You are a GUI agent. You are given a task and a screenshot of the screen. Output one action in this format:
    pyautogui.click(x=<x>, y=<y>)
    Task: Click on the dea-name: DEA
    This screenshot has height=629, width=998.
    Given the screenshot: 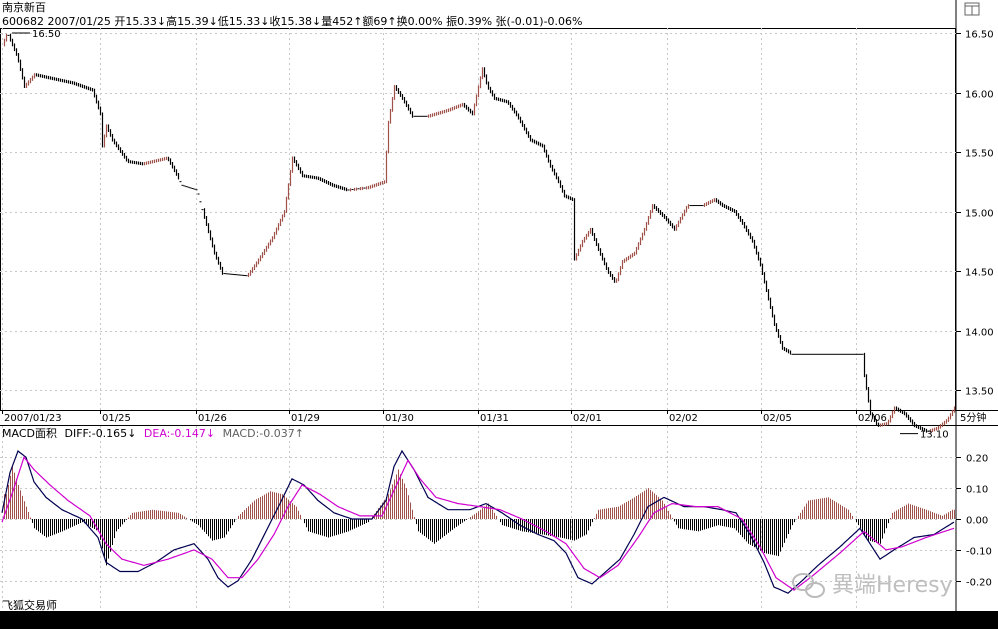 What is the action you would take?
    pyautogui.click(x=155, y=433)
    